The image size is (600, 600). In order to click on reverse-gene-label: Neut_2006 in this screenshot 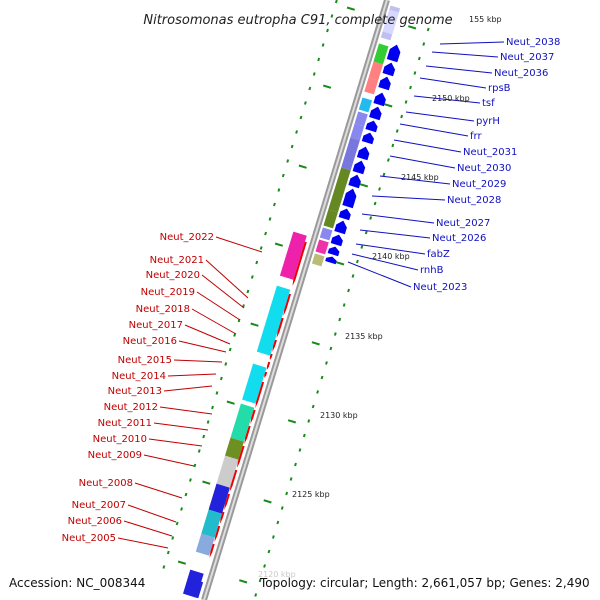, I will do `click(95, 521)`.